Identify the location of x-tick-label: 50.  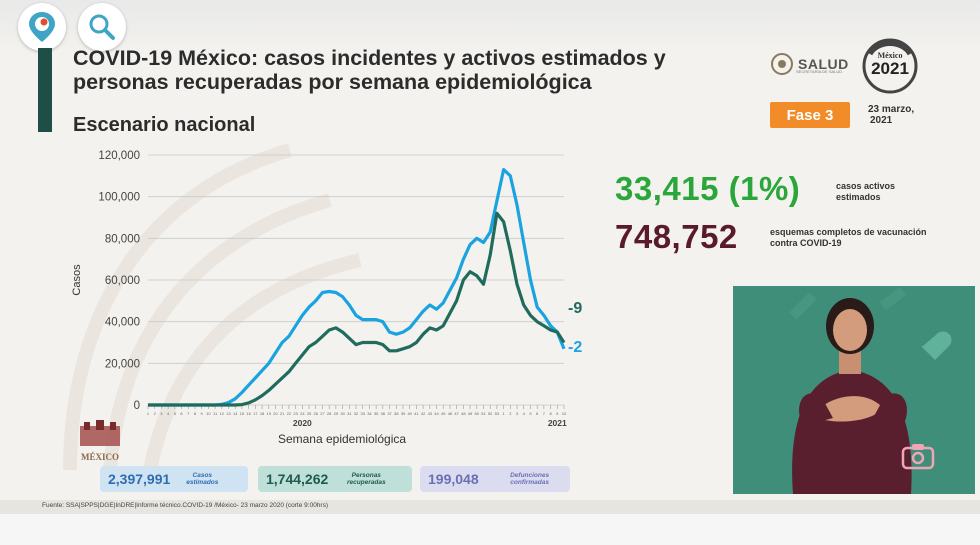
(477, 413).